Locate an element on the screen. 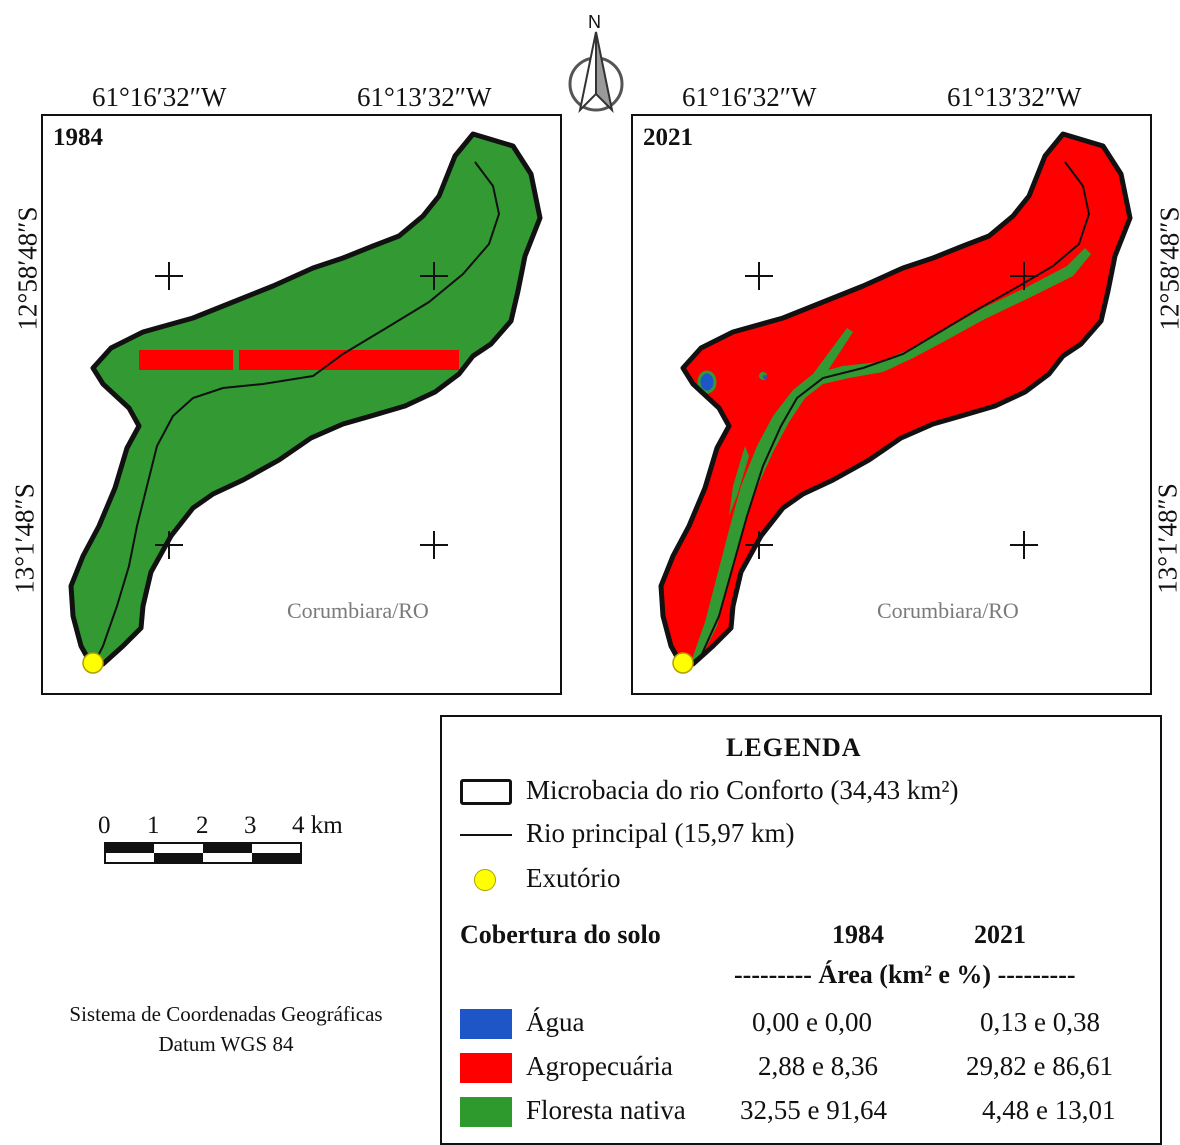 The image size is (1180, 1145). class-name-agua: Água is located at coordinates (555, 1022).